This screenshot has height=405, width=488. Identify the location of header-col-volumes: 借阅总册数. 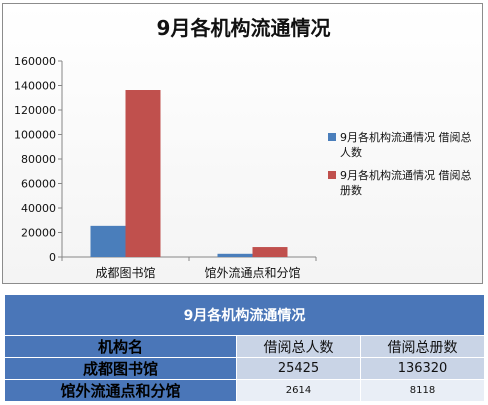
(422, 346).